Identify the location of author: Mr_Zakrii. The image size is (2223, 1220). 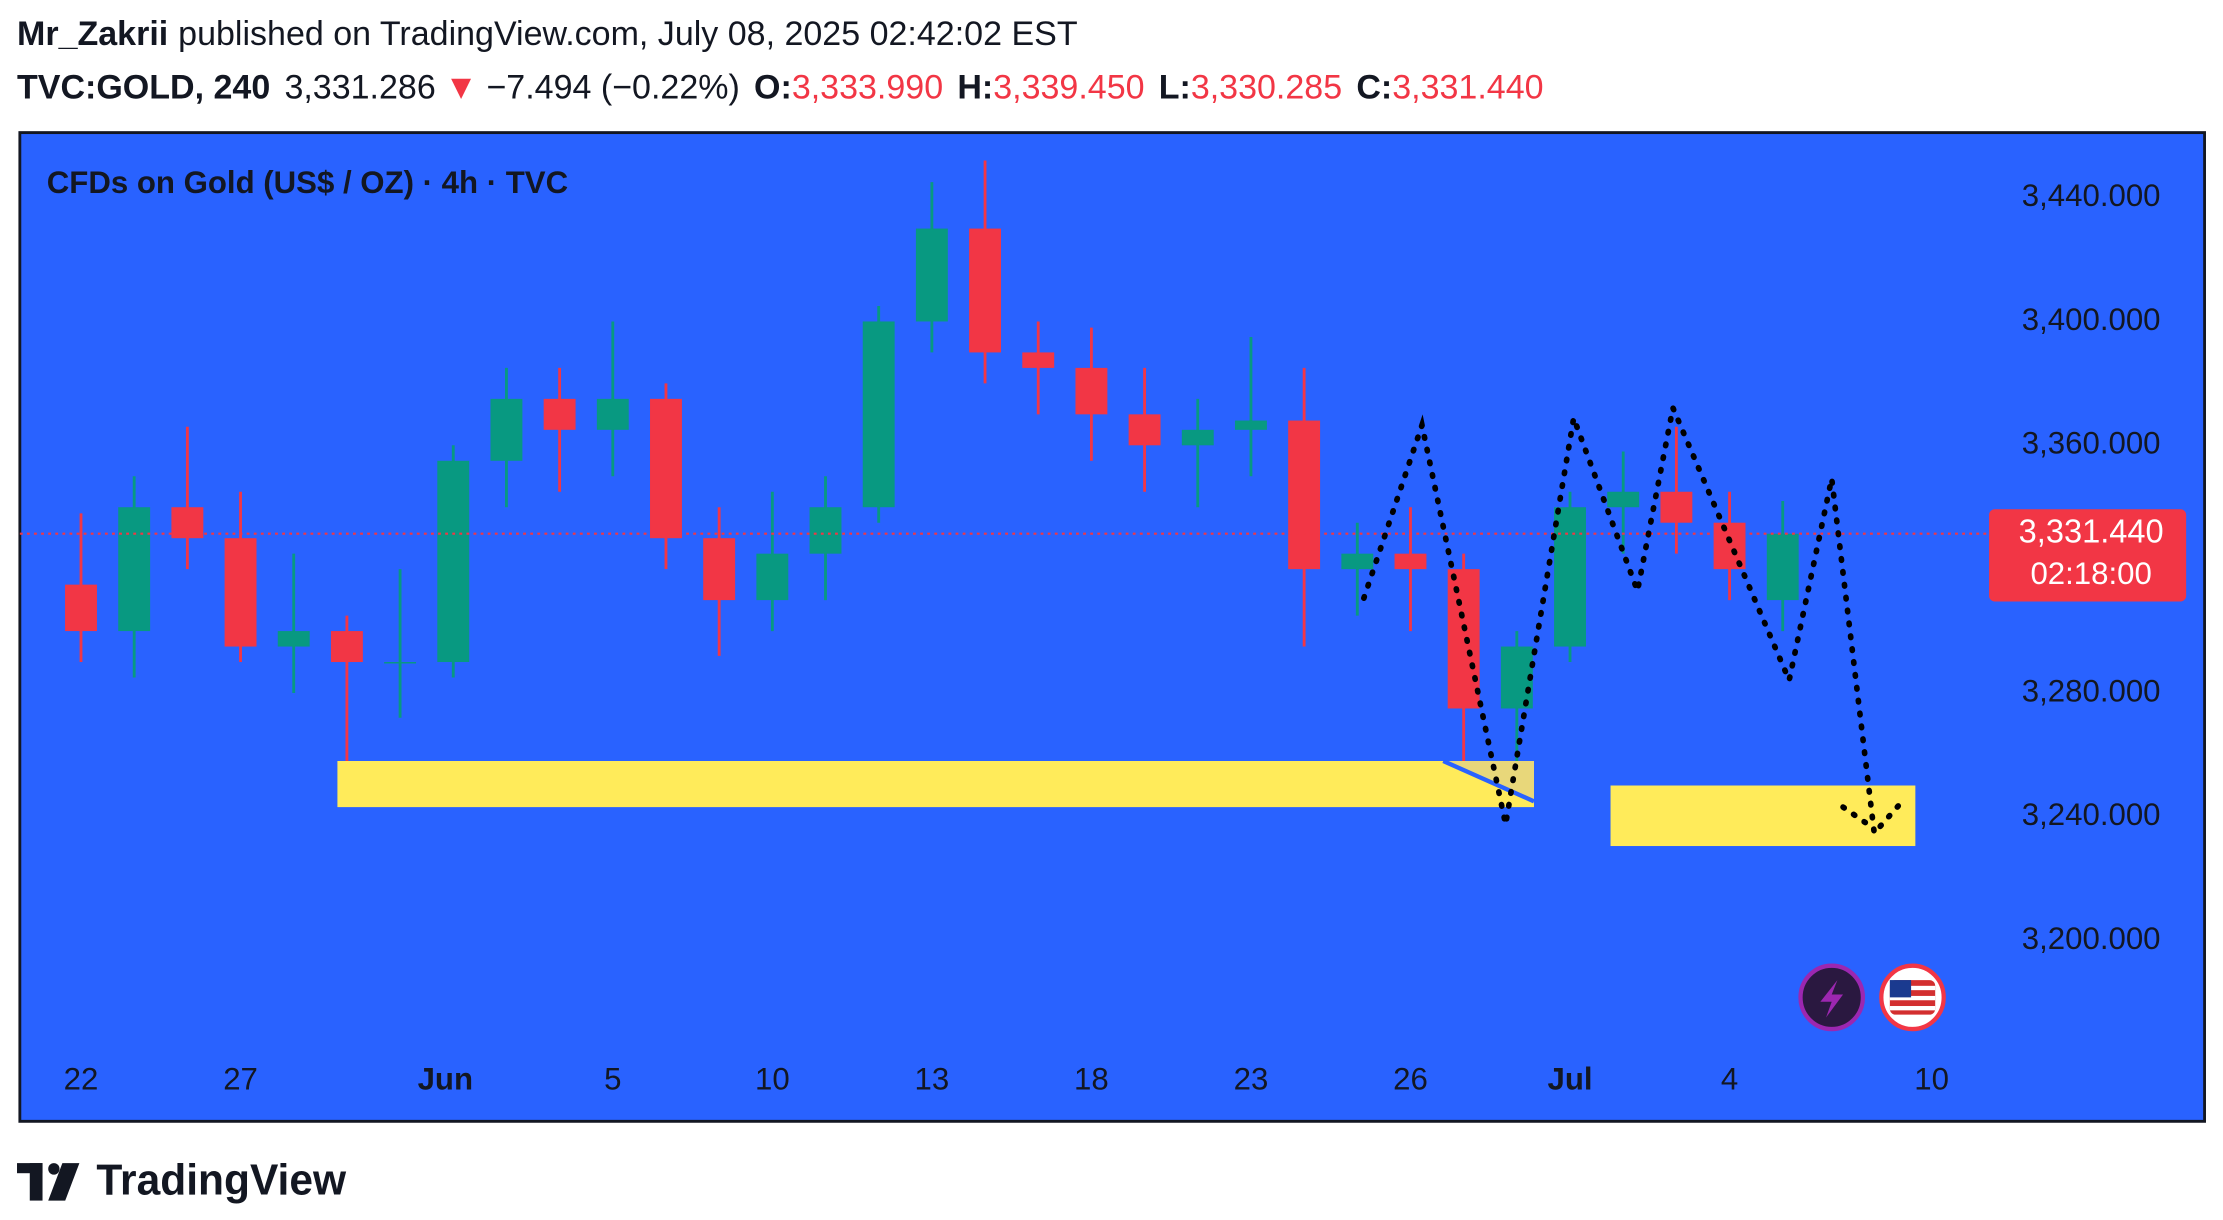
(92, 34).